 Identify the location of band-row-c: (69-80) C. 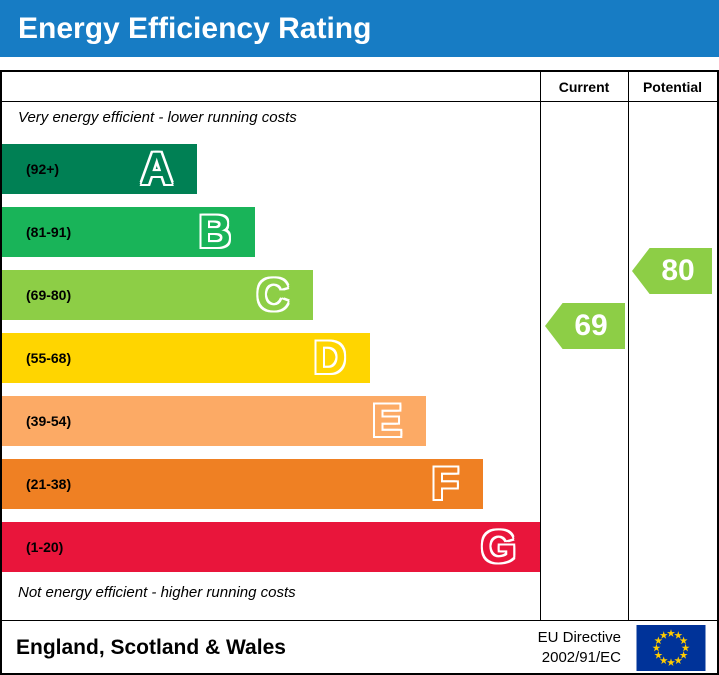
(271, 294).